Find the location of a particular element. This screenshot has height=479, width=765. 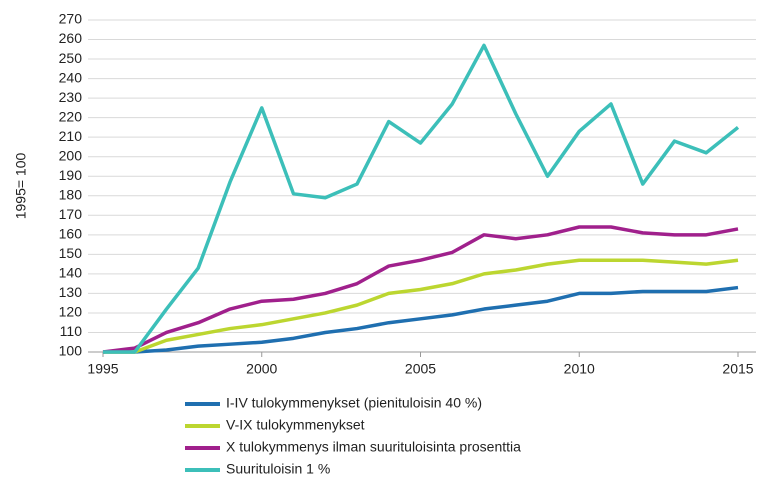

legend-label: V-IX tulokymmenykset is located at coordinates (295, 425).